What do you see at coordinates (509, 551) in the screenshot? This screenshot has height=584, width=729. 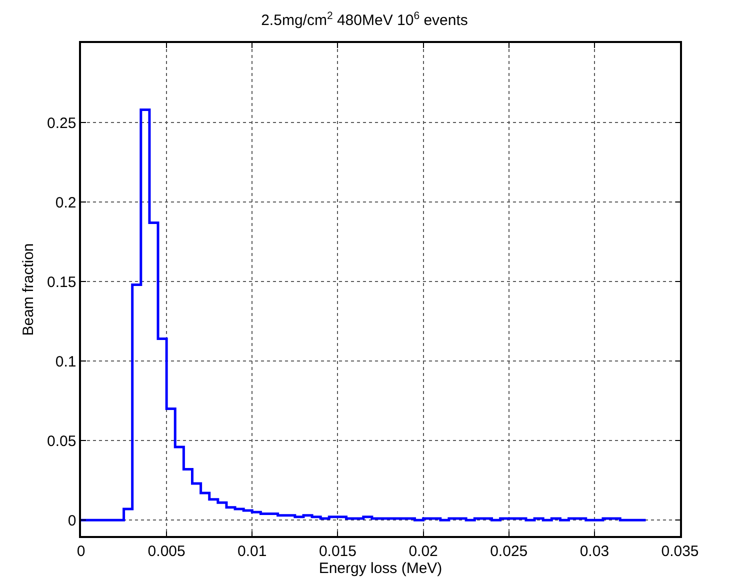 I see `x-tick-label: 0.025` at bounding box center [509, 551].